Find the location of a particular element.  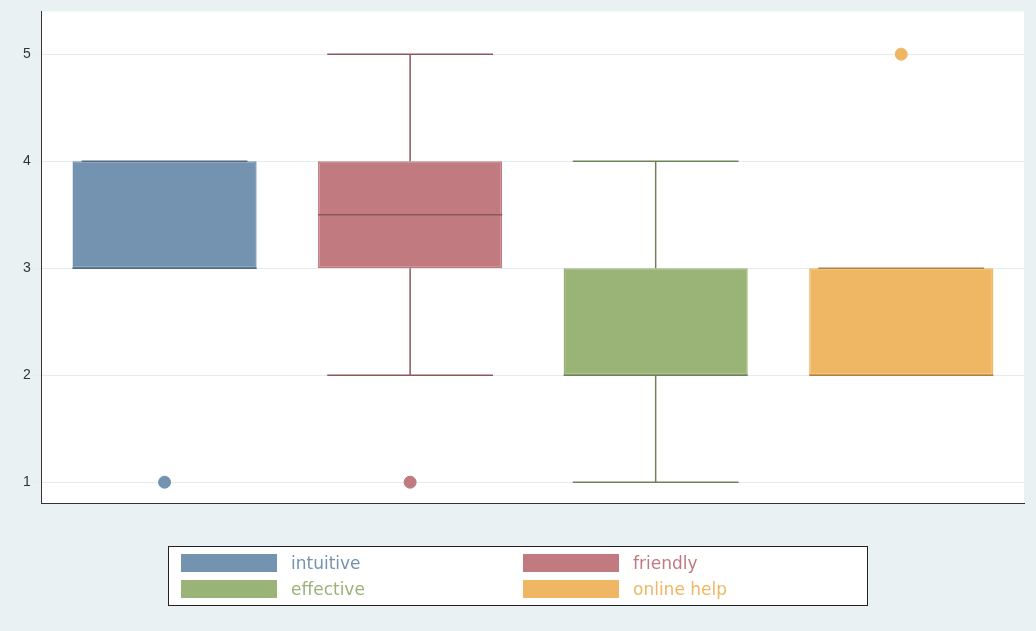

y-tick-label: 5 is located at coordinates (26, 53).